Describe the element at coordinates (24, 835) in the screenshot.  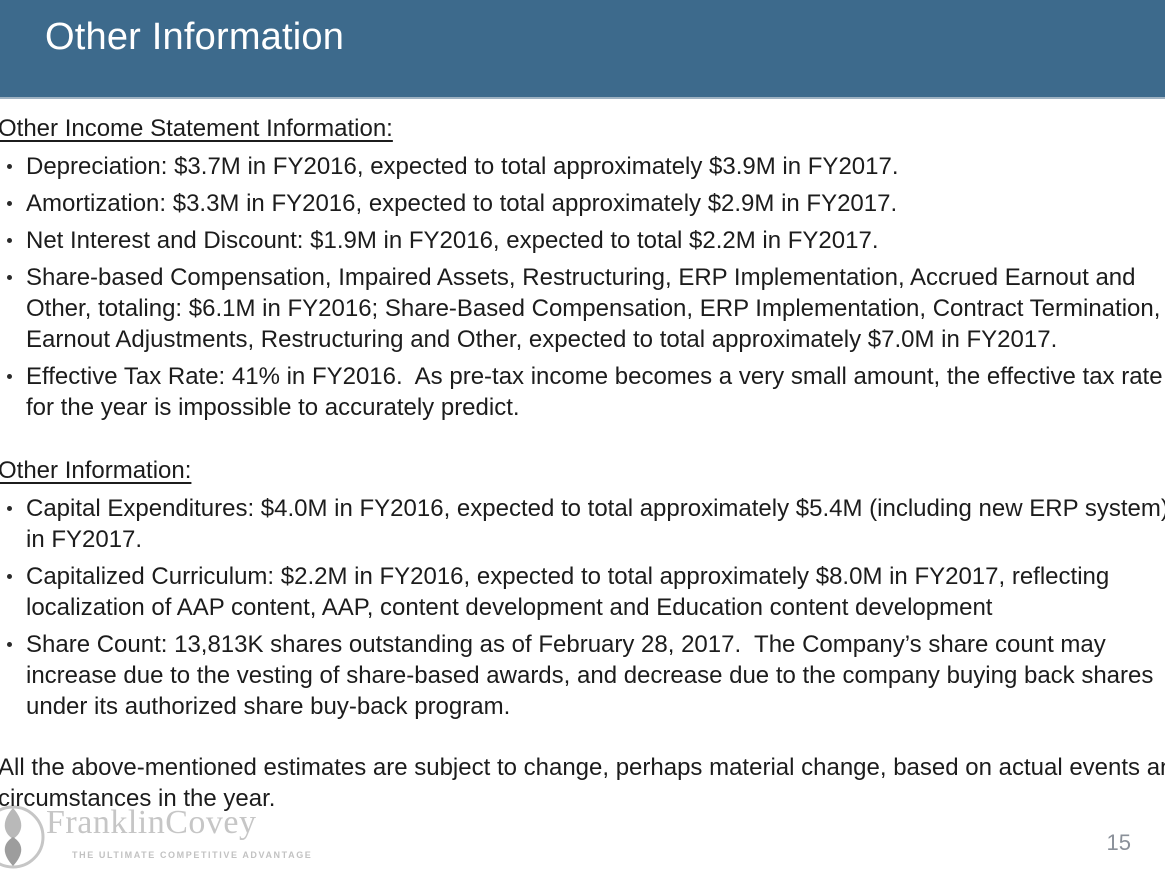
I see `franklincovey-compass-icon` at that location.